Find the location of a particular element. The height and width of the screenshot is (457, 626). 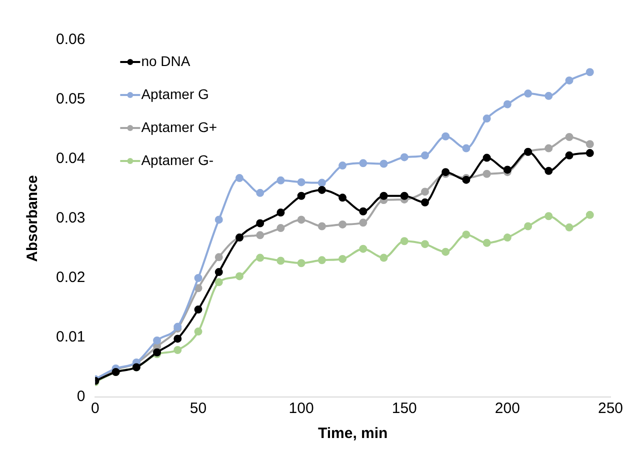

y-tick-label: 0 is located at coordinates (81, 397).